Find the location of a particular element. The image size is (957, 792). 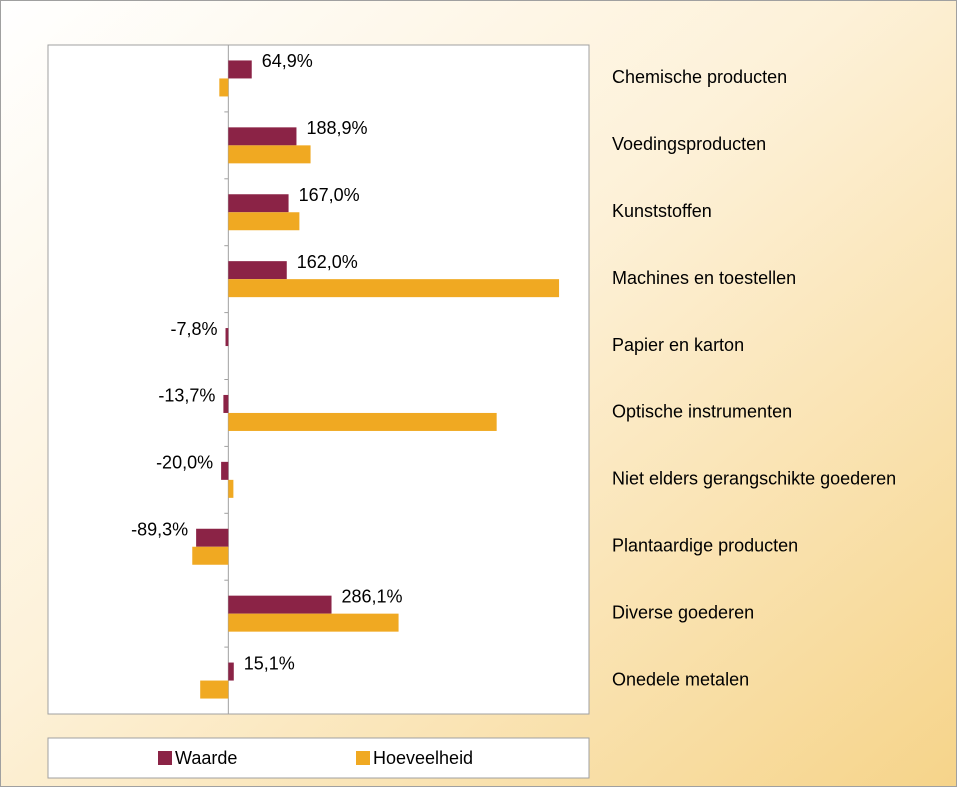

data-label: 286,1% is located at coordinates (372, 596).